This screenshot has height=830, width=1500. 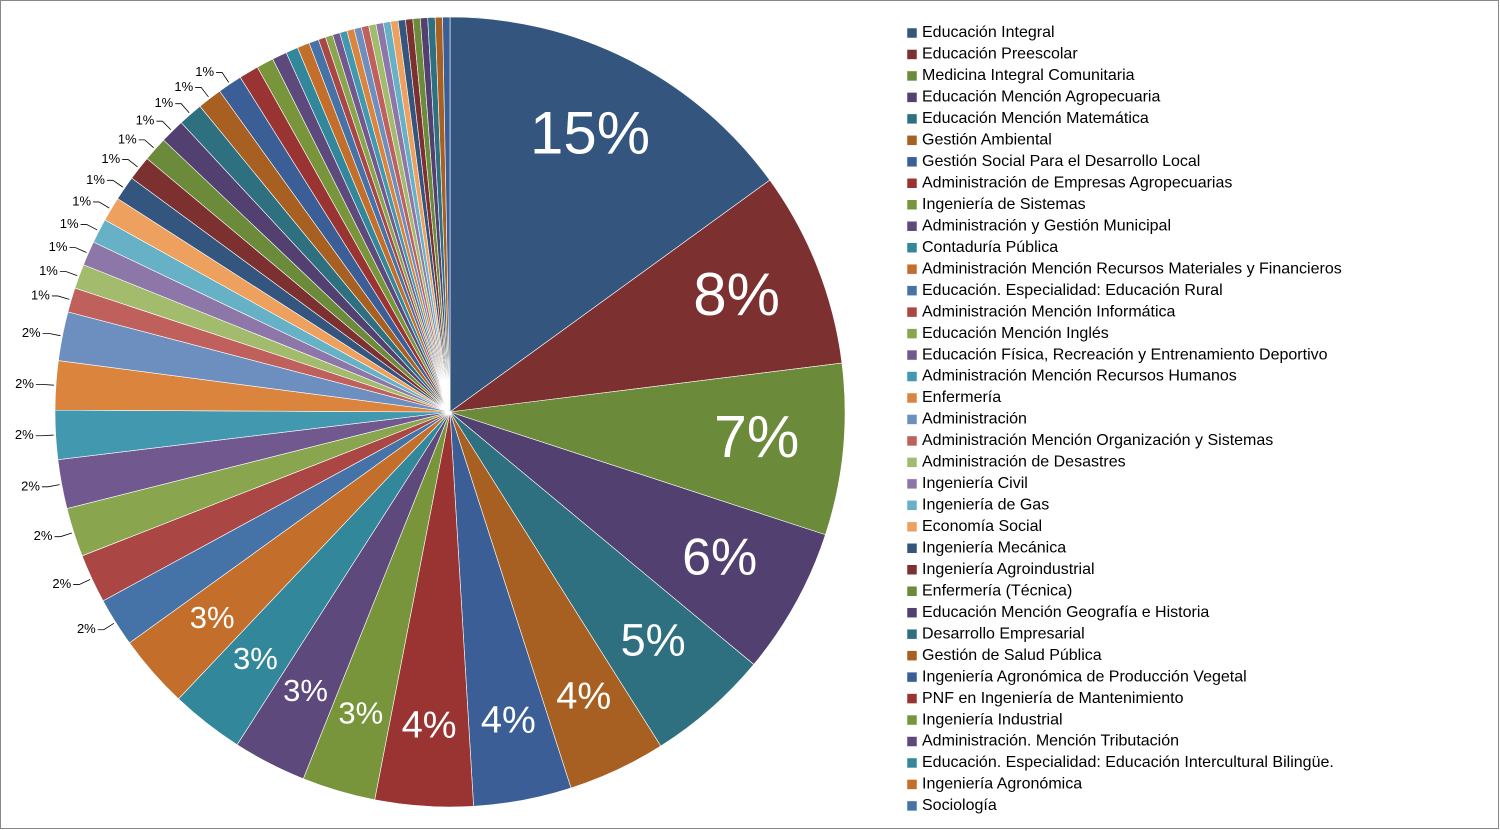 I want to click on legend-label: Educación Mención Geografía e Historia, so click(x=1065, y=612).